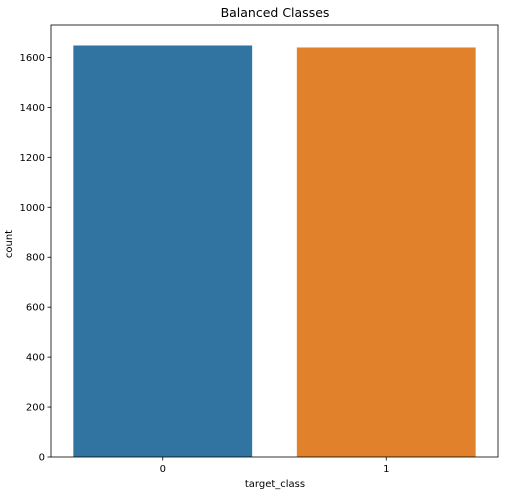 The height and width of the screenshot is (497, 509). What do you see at coordinates (275, 484) in the screenshot?
I see `x-axis-label: target_class` at bounding box center [275, 484].